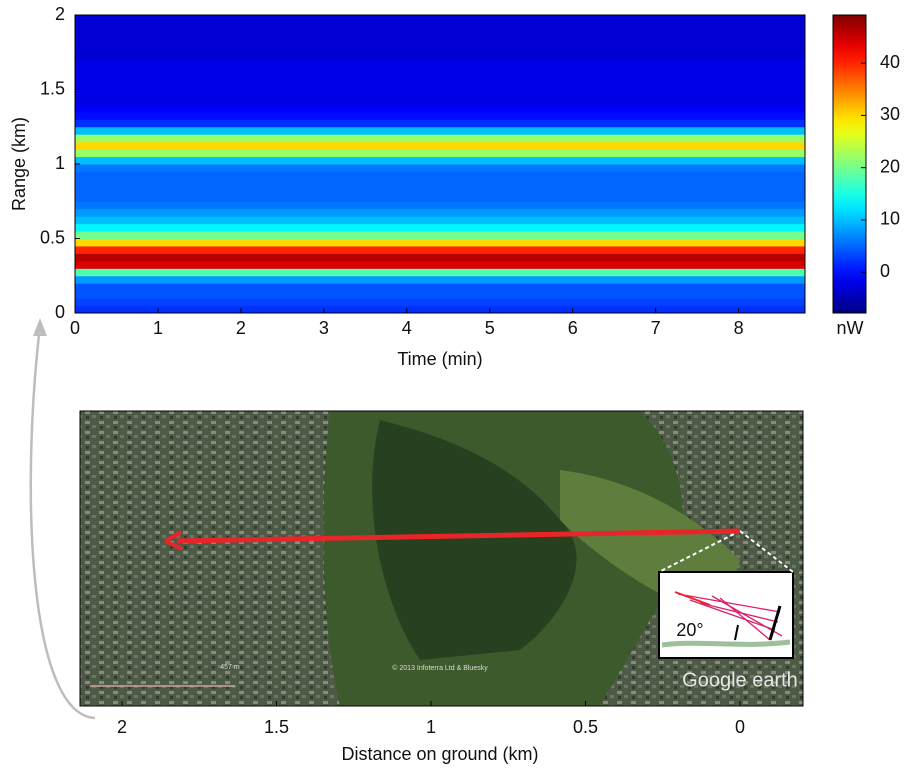  Describe the element at coordinates (740, 680) in the screenshot. I see `watermark: Google earth` at that location.